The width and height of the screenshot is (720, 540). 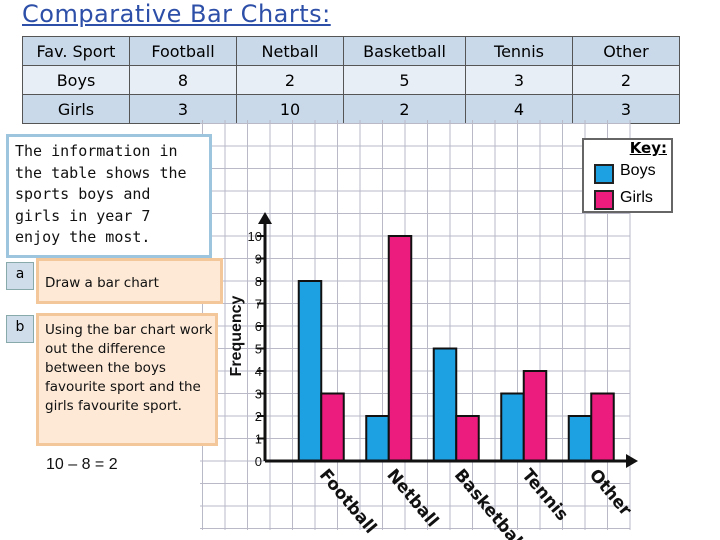 What do you see at coordinates (404, 51) in the screenshot?
I see `table-header-cell: Basketball` at bounding box center [404, 51].